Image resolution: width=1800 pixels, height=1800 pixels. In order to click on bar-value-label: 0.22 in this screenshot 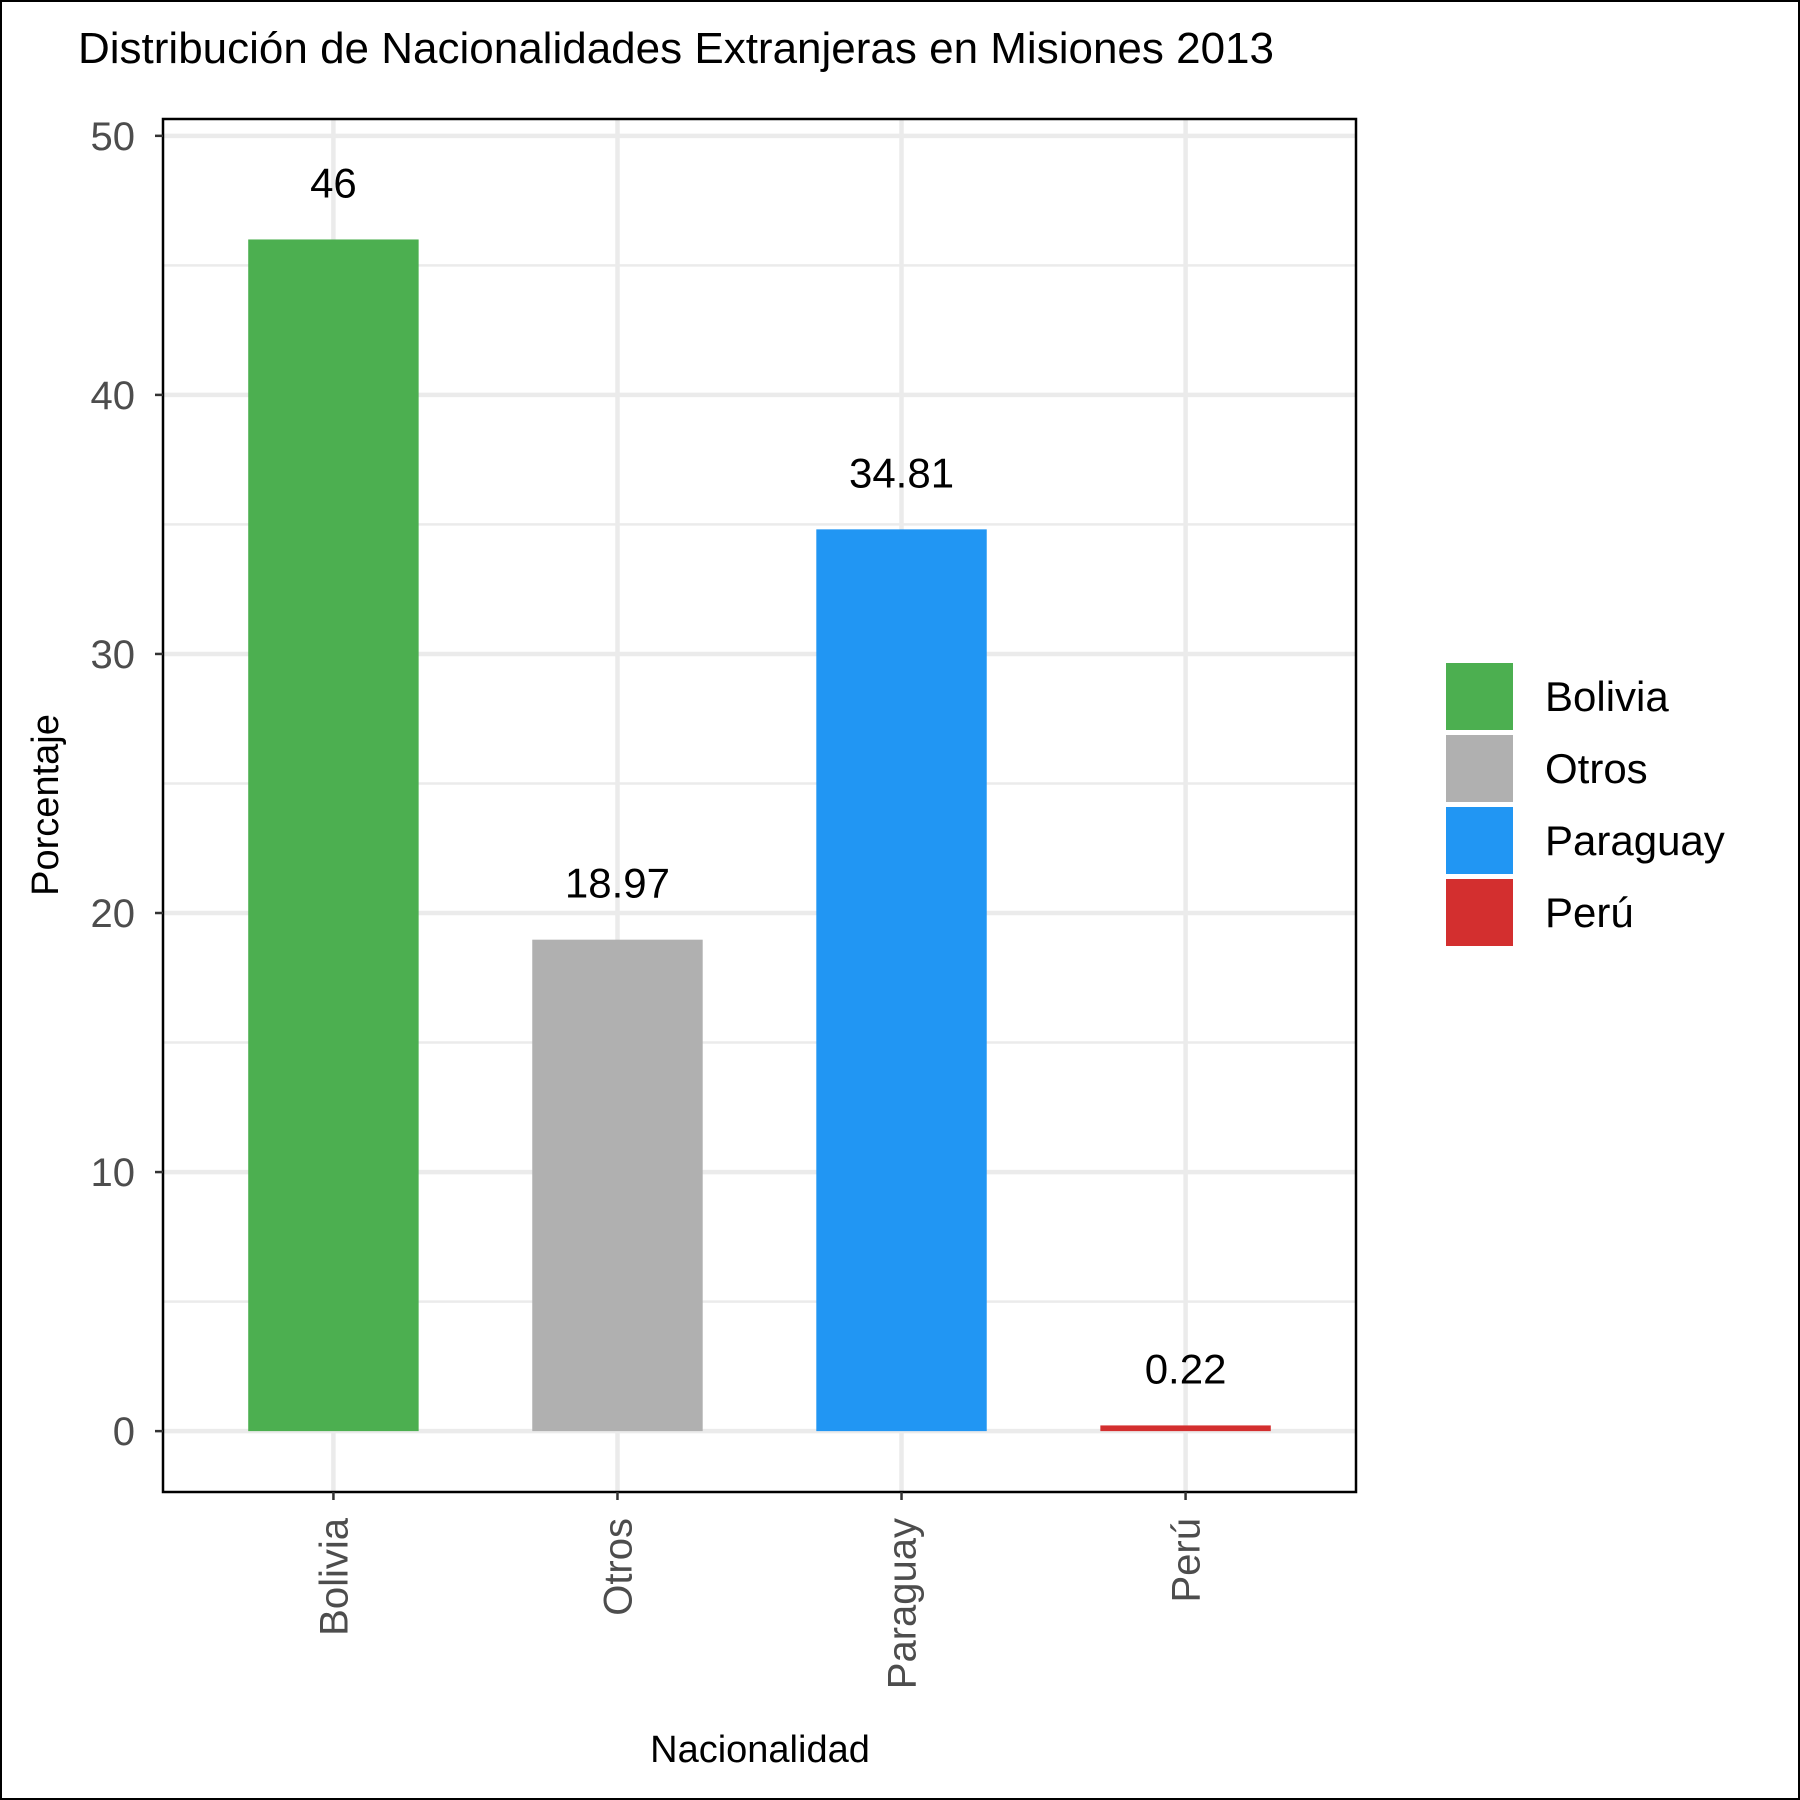, I will do `click(1186, 1368)`.